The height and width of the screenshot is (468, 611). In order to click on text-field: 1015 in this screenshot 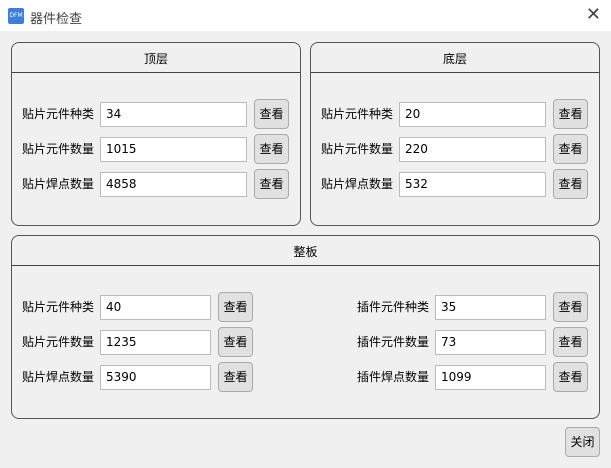, I will do `click(173, 149)`.